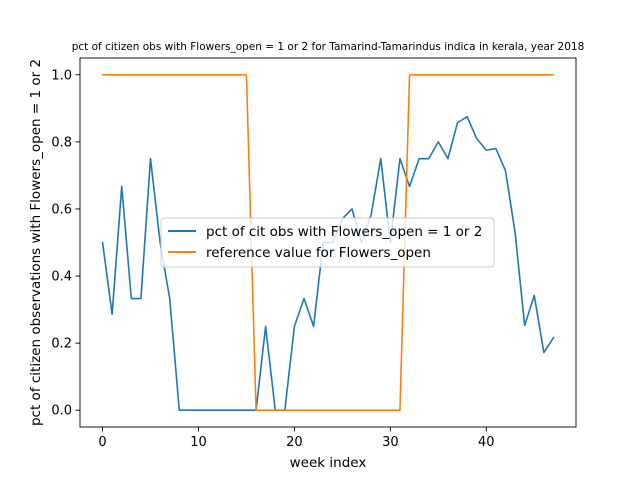 Image resolution: width=640 pixels, height=480 pixels. Describe the element at coordinates (61, 411) in the screenshot. I see `y-tick-label: 0.0` at that location.